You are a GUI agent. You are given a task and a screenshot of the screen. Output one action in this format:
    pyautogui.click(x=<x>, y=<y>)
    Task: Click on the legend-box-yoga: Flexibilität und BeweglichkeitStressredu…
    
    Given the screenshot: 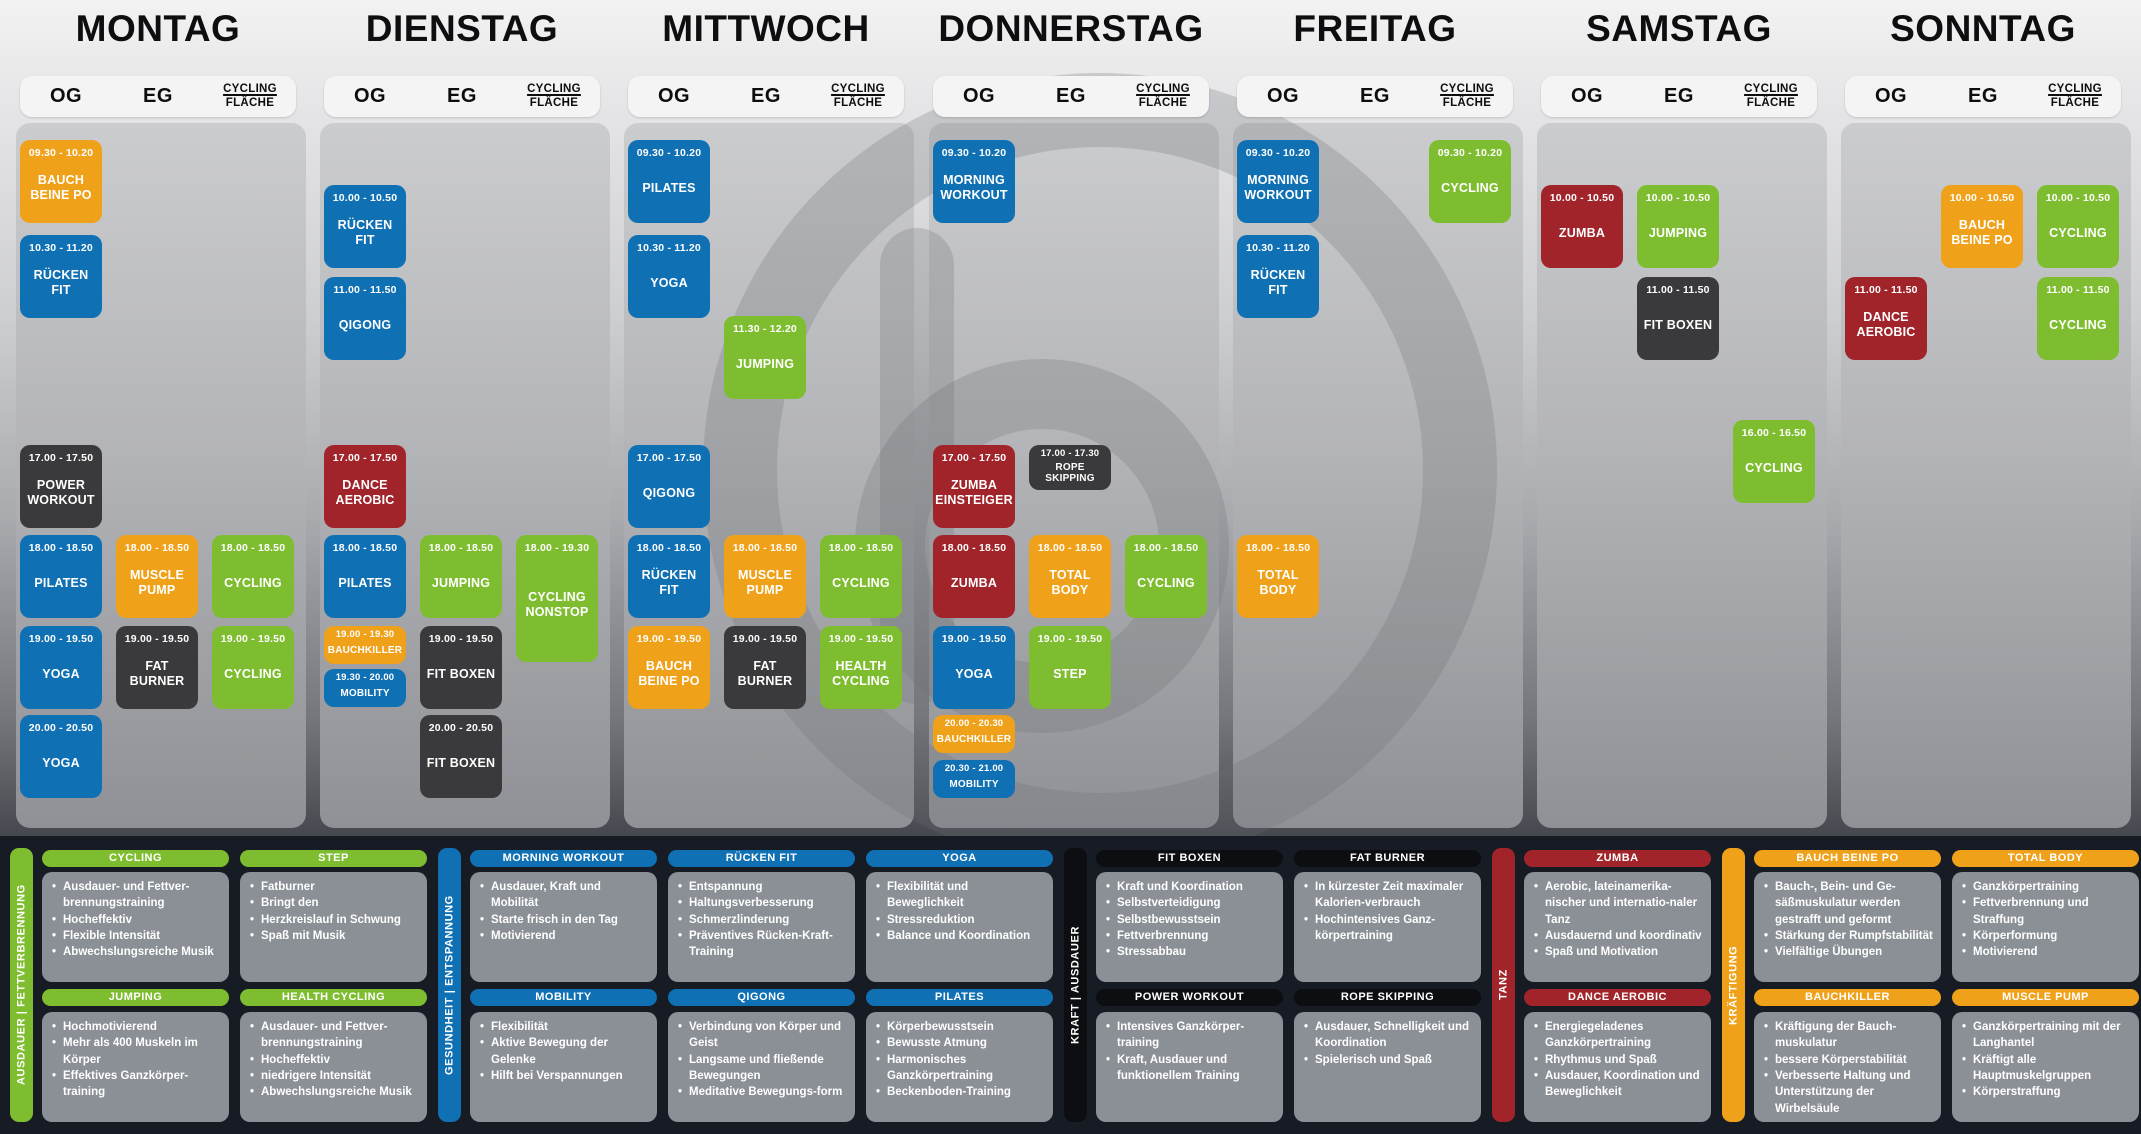 What is the action you would take?
    pyautogui.click(x=959, y=927)
    